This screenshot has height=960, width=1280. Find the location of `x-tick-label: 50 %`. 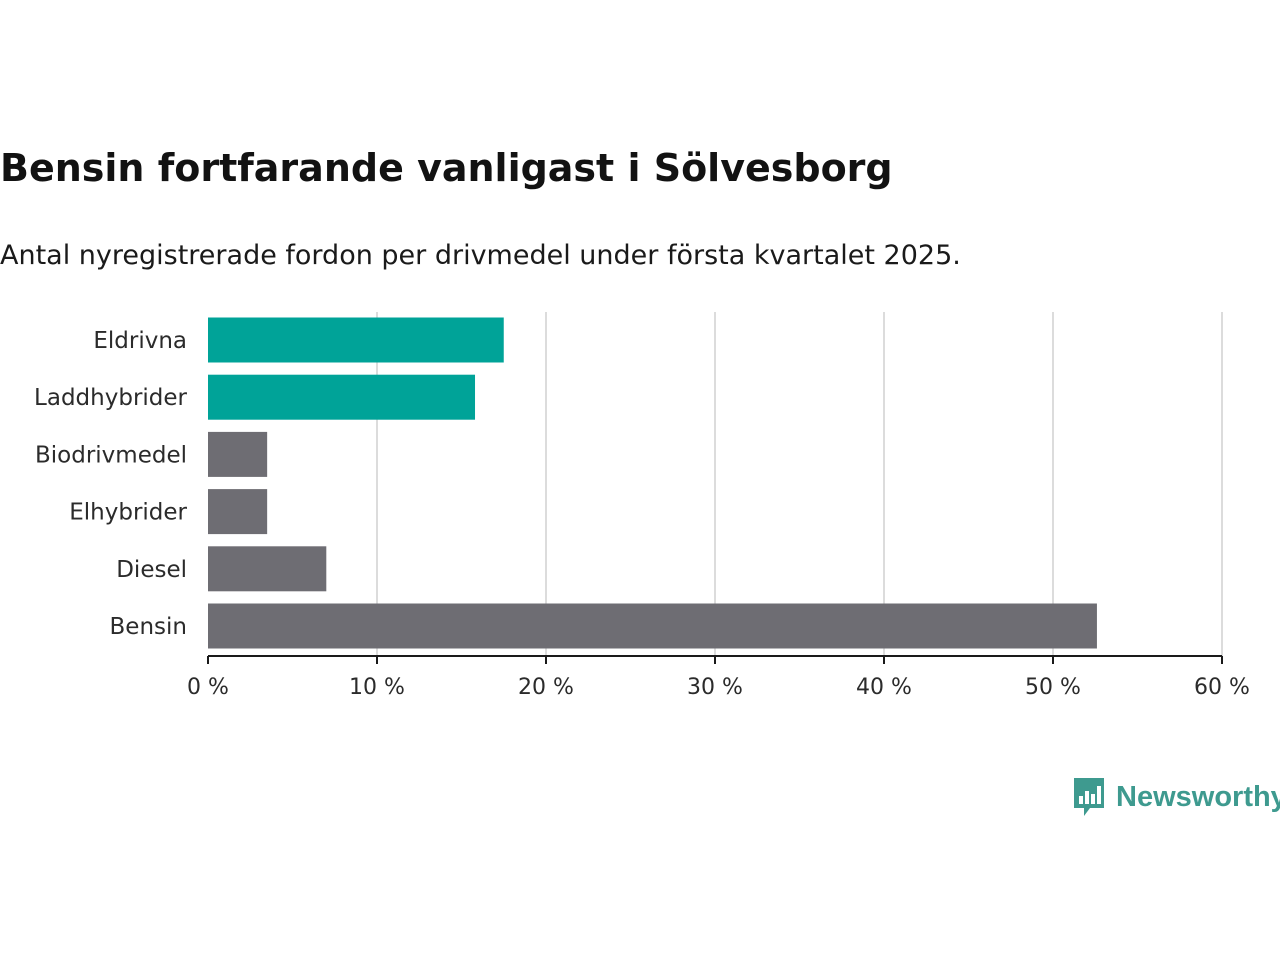

x-tick-label: 50 % is located at coordinates (1053, 687).